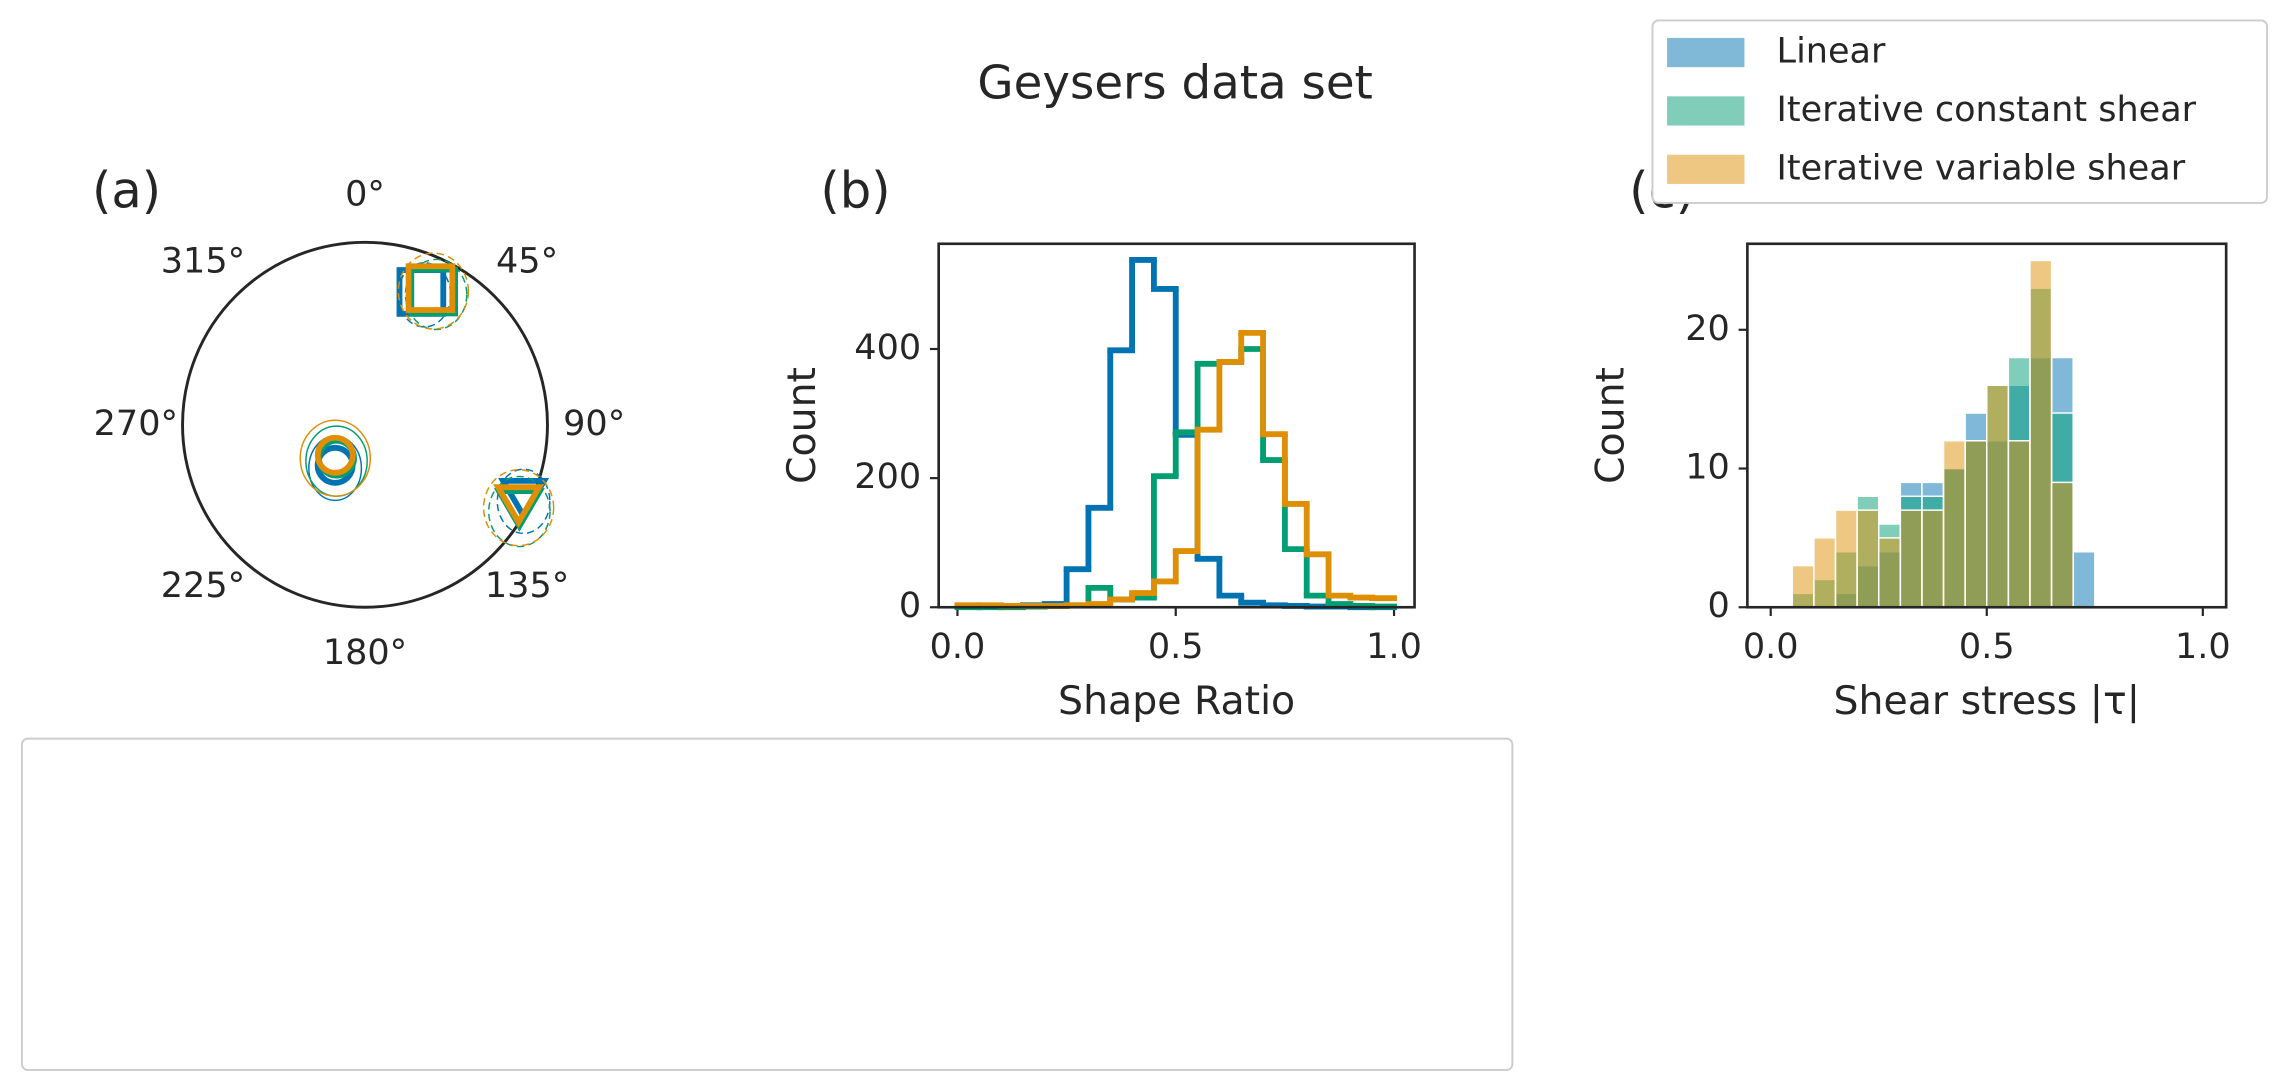 The width and height of the screenshot is (2289, 1091). I want to click on y-tick-label: 20, so click(1707, 328).